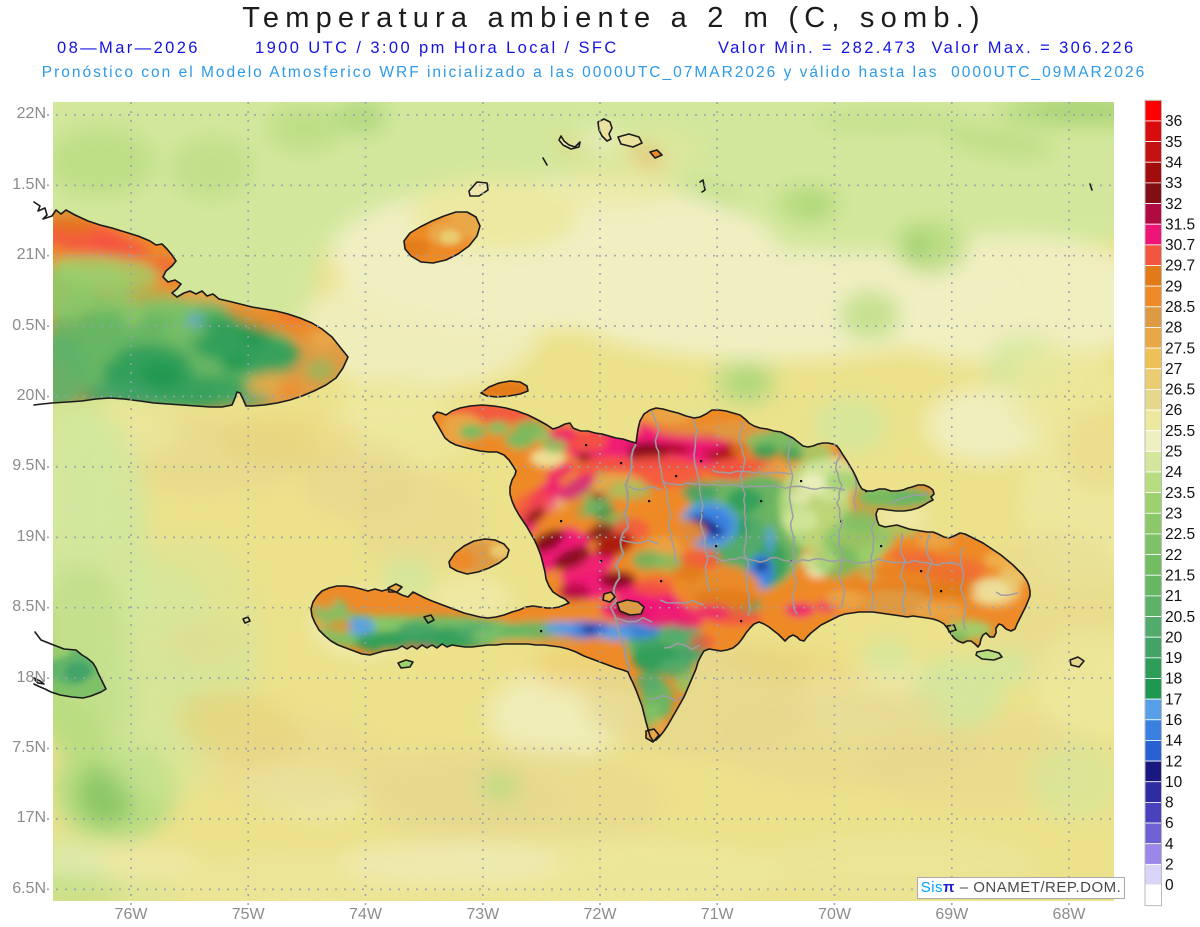 The width and height of the screenshot is (1200, 927). Describe the element at coordinates (1173, 369) in the screenshot. I see `svg-text: 27` at that location.